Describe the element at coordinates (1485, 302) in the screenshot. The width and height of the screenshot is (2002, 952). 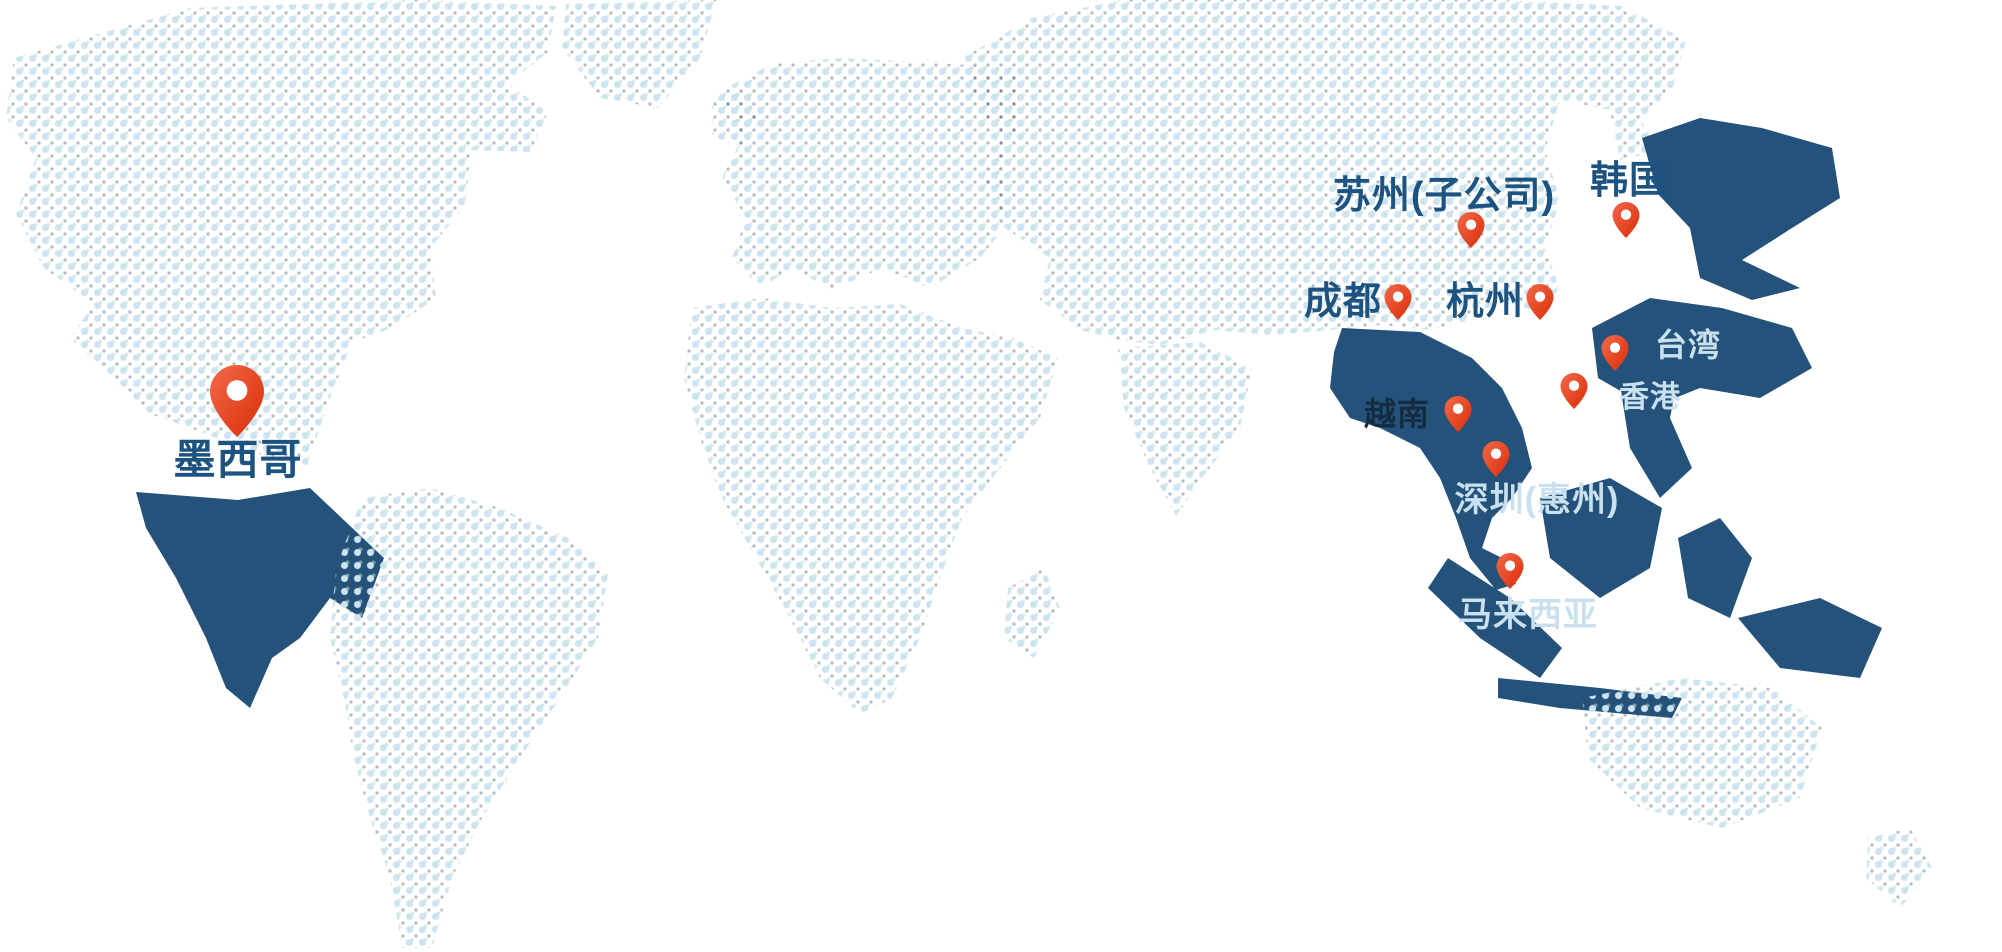
I see `label-hangzhou: 杭州` at that location.